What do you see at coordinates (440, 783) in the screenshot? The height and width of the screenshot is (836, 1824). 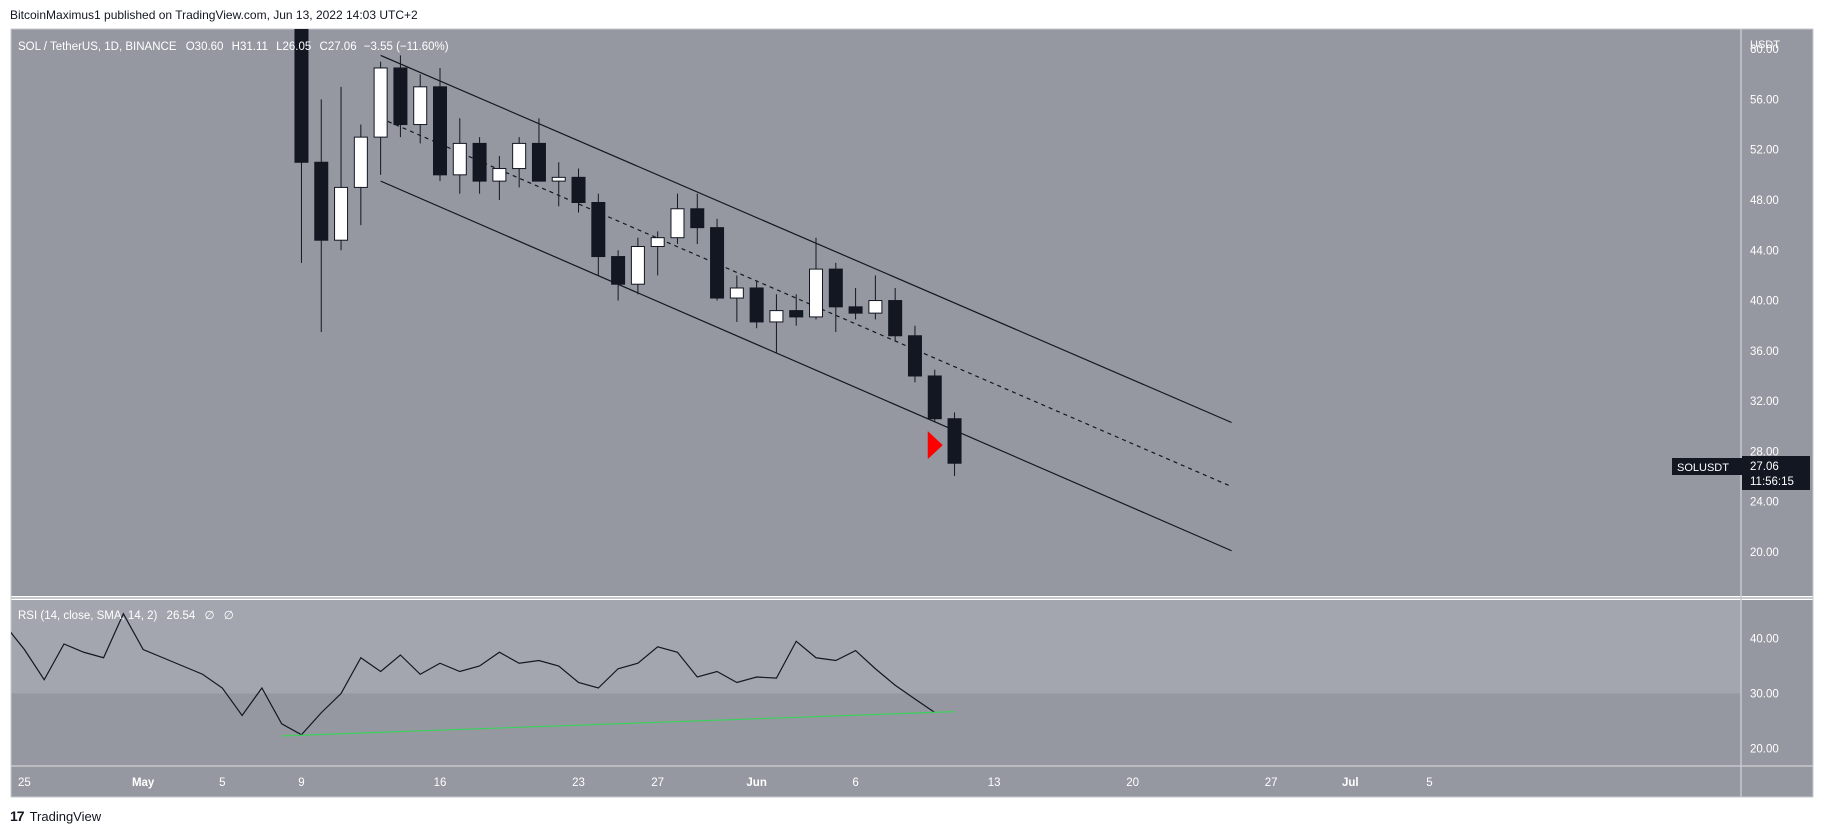 I see `time-tick-label: 16` at bounding box center [440, 783].